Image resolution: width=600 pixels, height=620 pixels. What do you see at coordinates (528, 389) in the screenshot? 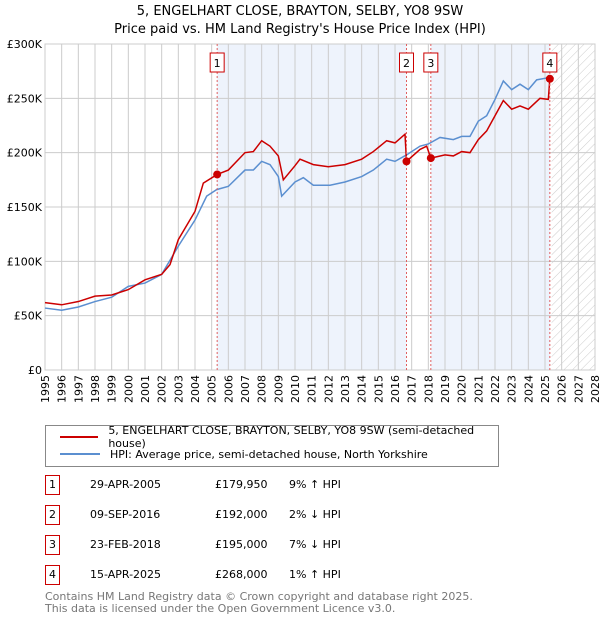
I see `x-tick-label: 2024` at bounding box center [528, 389].